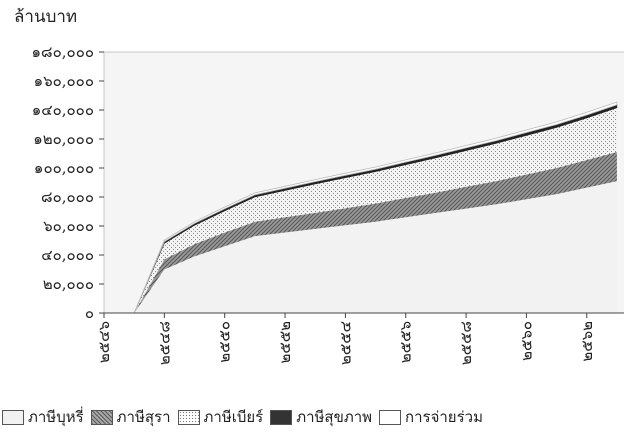 The height and width of the screenshot is (433, 624). Describe the element at coordinates (143, 417) in the screenshot. I see `legend-label: ภาษีสุรา` at that location.